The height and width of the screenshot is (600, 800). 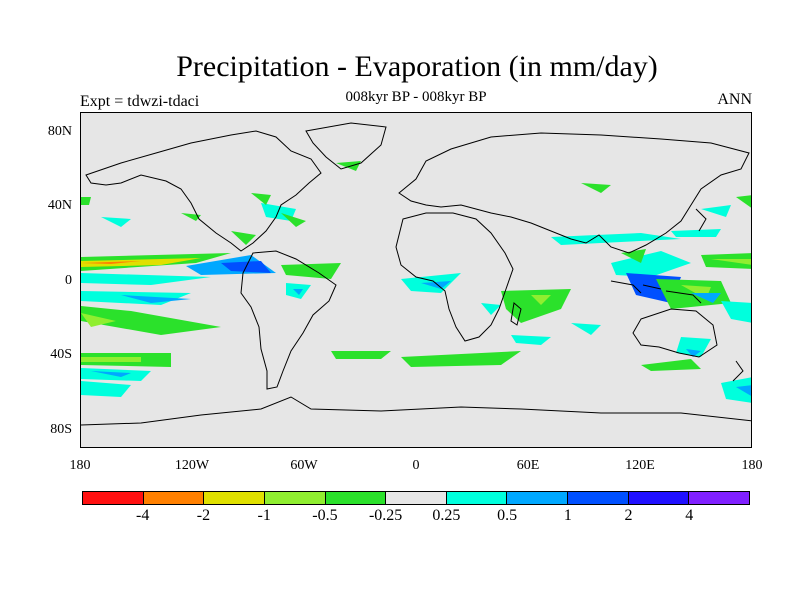 I want to click on coastline-north-america, so click(x=203, y=191).